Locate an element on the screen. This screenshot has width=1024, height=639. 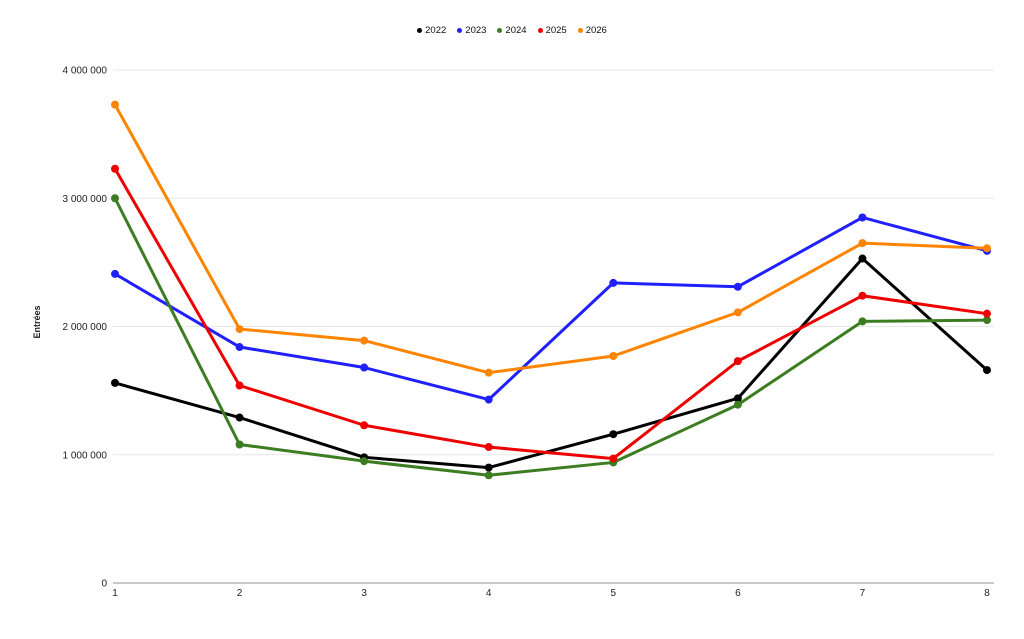
legend-swatch-2024 is located at coordinates (500, 30).